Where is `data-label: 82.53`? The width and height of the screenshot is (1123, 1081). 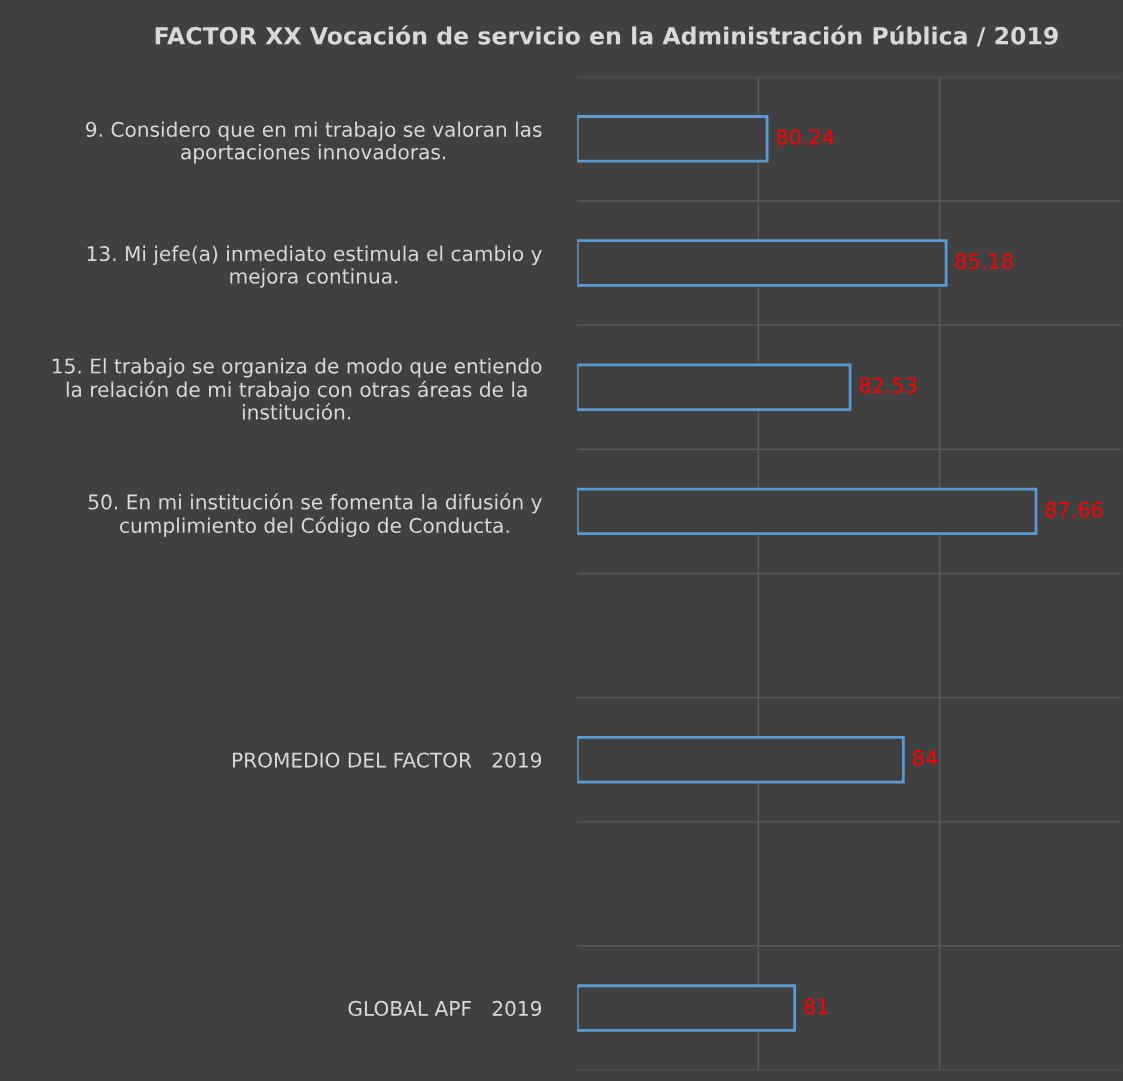
data-label: 82.53 is located at coordinates (888, 385).